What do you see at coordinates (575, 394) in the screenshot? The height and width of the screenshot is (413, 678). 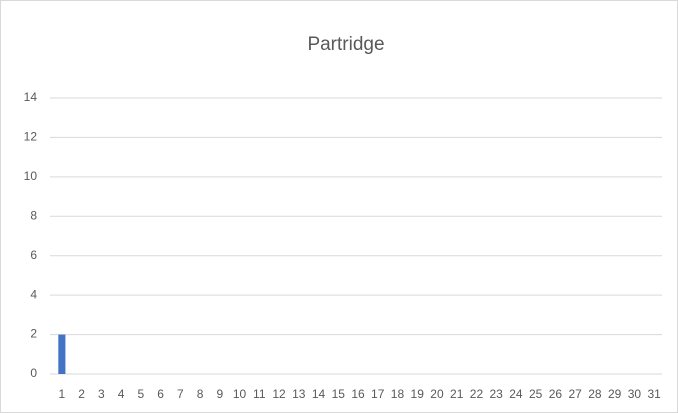 I see `x-tick-label: 27` at bounding box center [575, 394].